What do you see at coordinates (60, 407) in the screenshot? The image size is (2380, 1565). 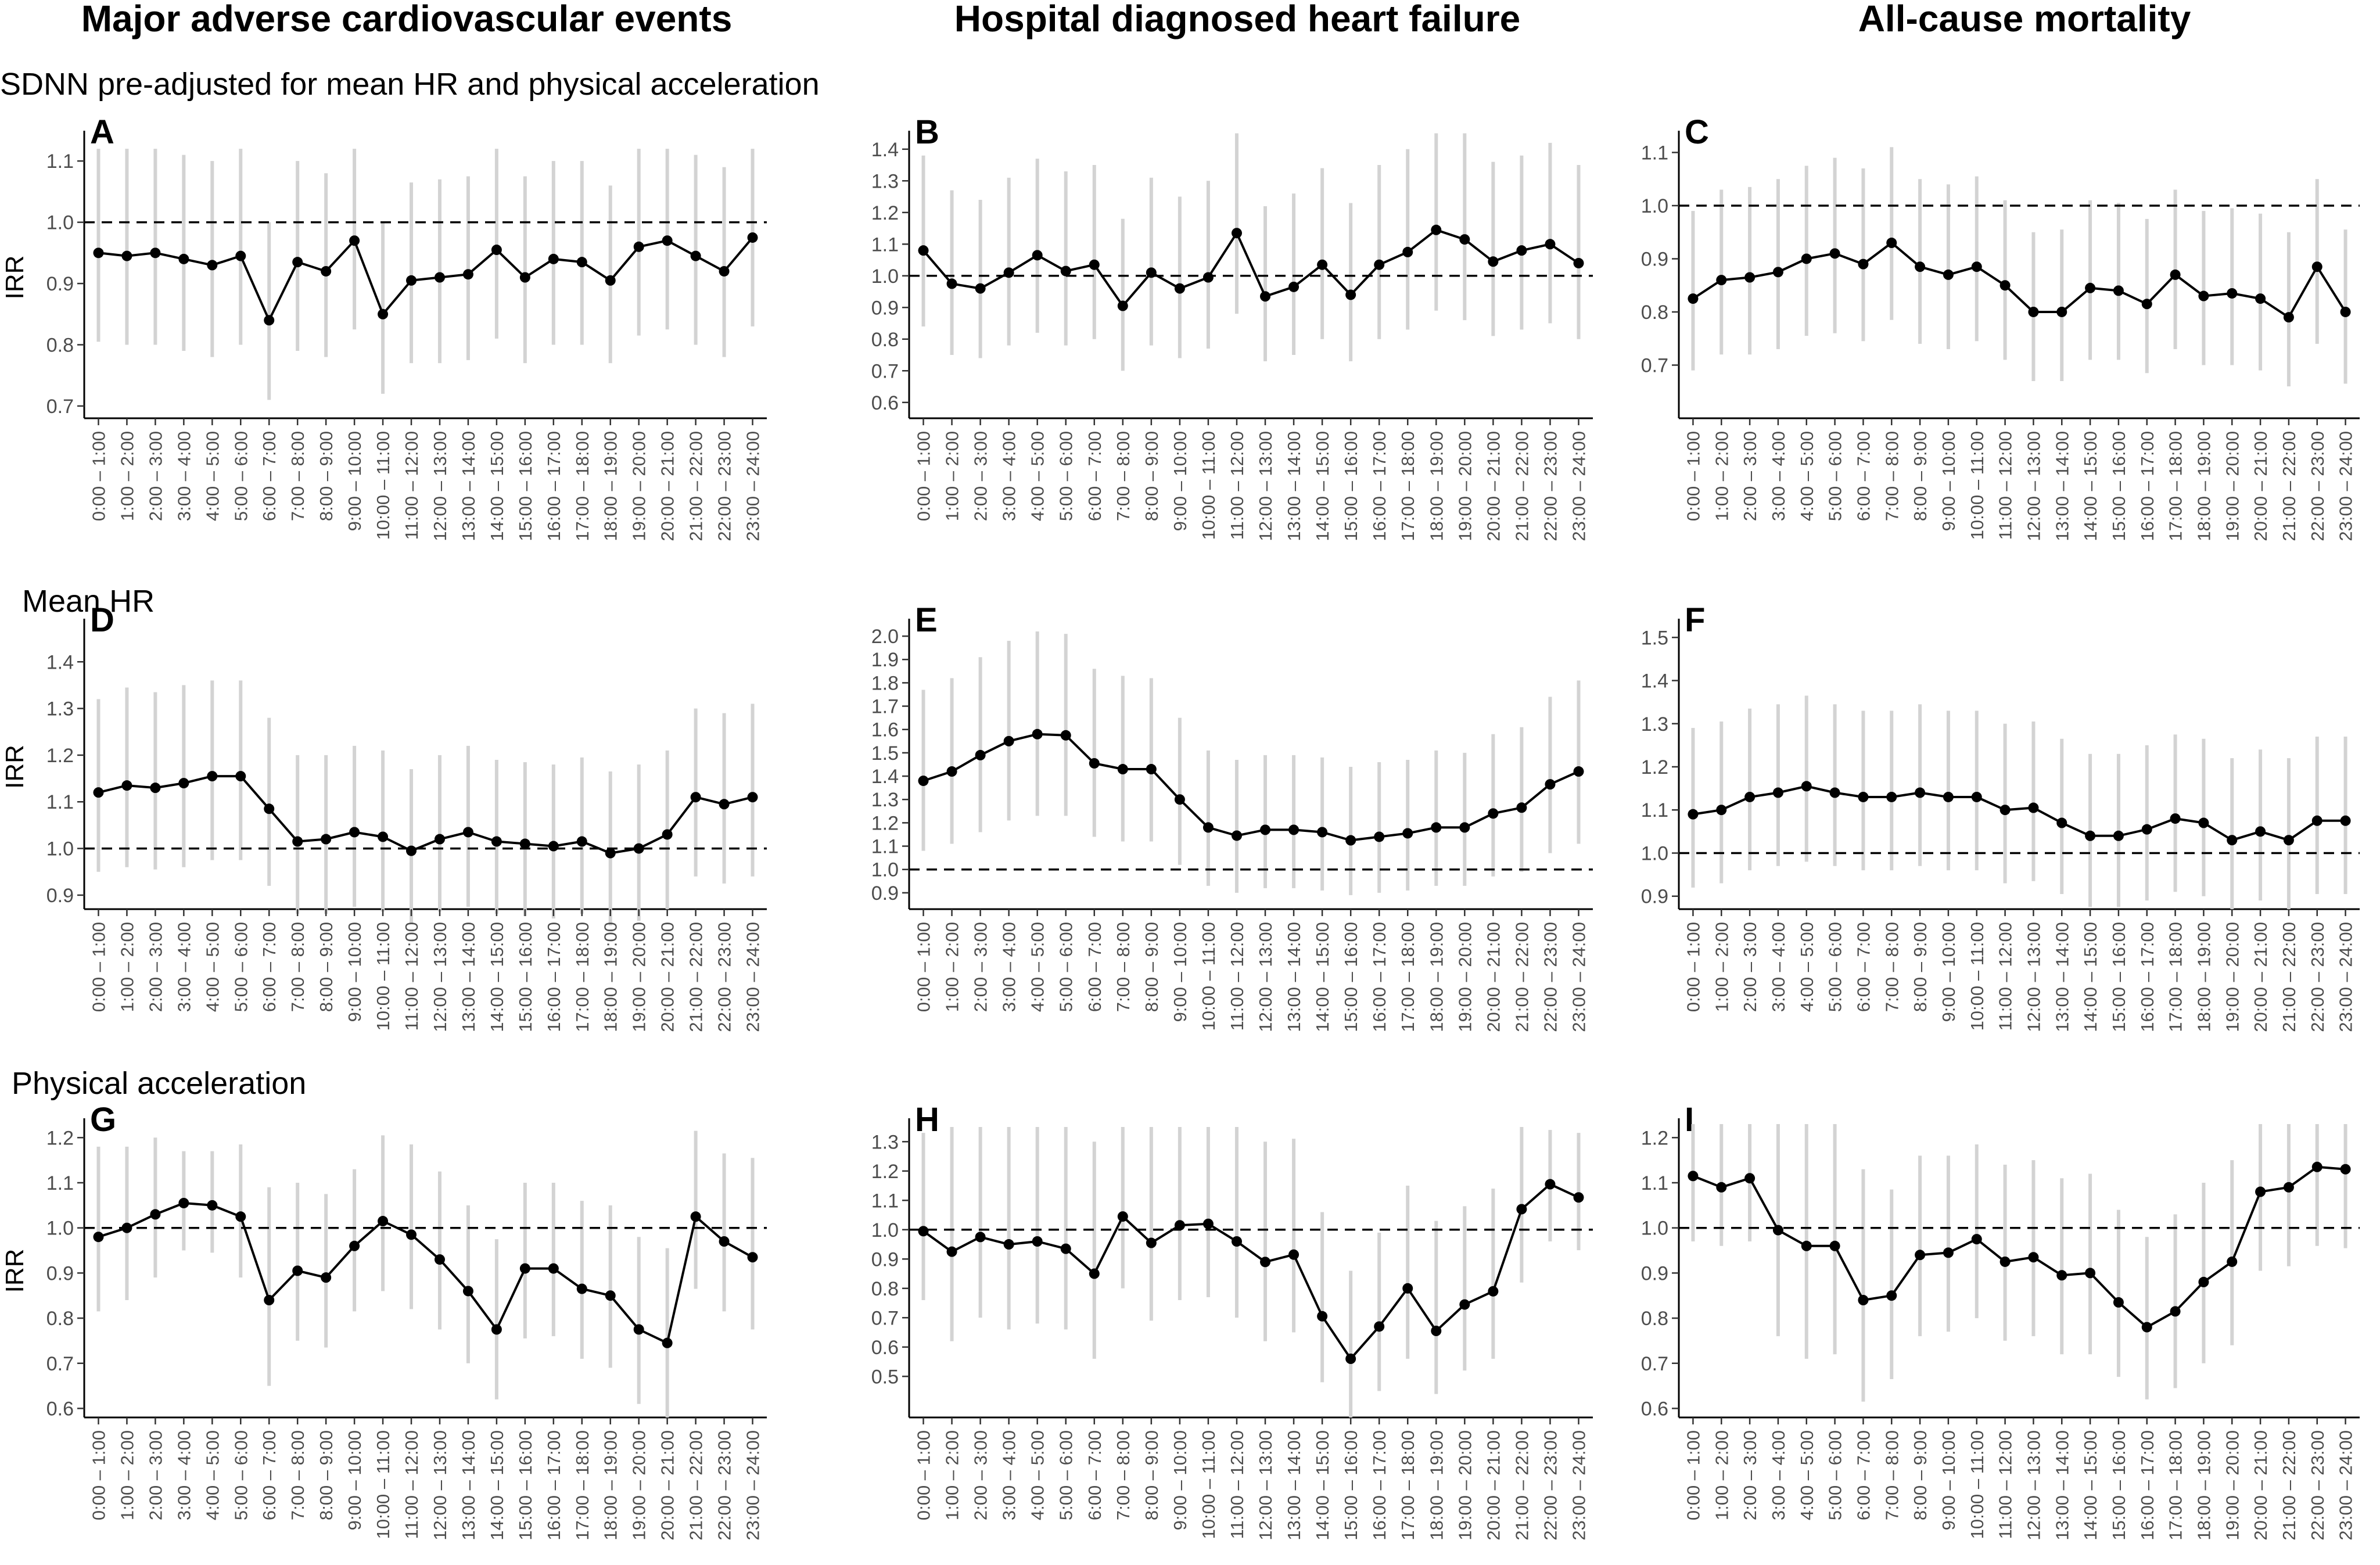 I see `y-tick-label: 0.7` at bounding box center [60, 407].